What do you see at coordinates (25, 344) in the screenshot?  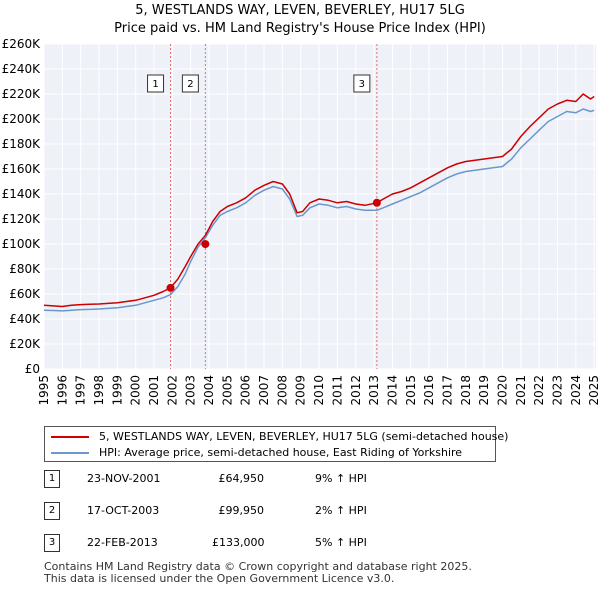 I see `y-tick-label: £20K` at bounding box center [25, 344].